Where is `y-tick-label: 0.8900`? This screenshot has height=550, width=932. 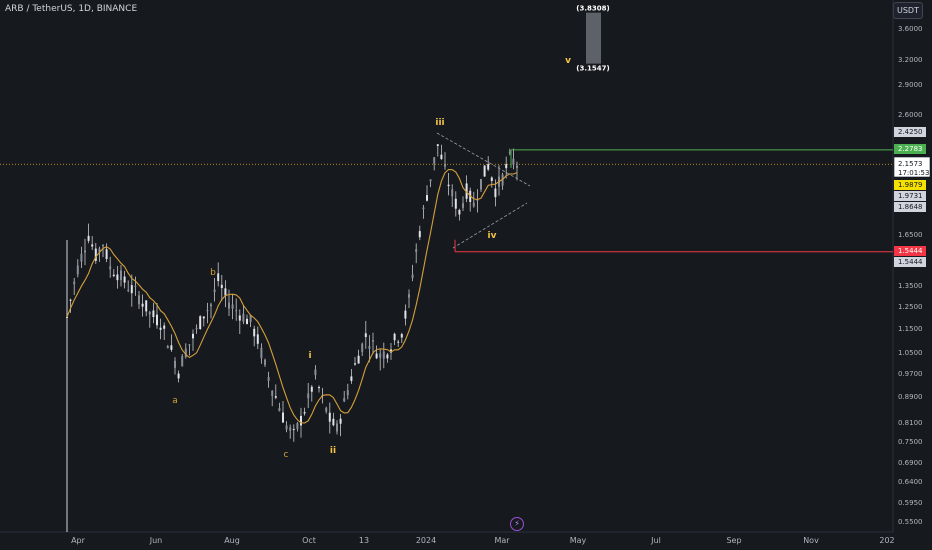 y-tick-label: 0.8900 is located at coordinates (910, 397).